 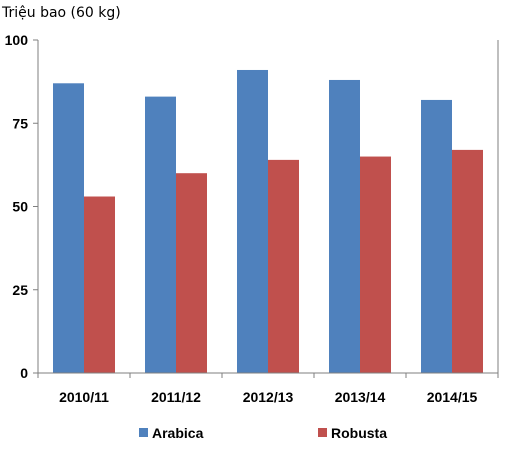 I want to click on legend-label-robusta: Robusta, so click(x=359, y=433).